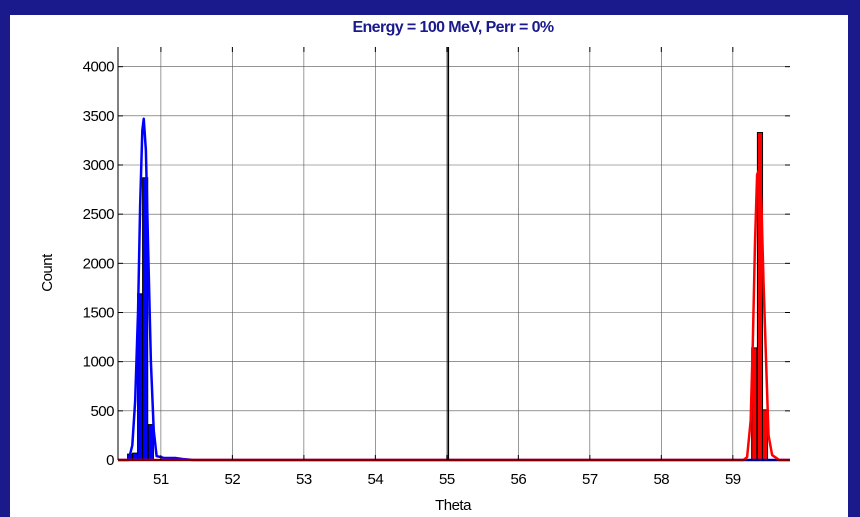 Image resolution: width=860 pixels, height=517 pixels. Describe the element at coordinates (733, 479) in the screenshot. I see `x-tick-label: 59` at that location.